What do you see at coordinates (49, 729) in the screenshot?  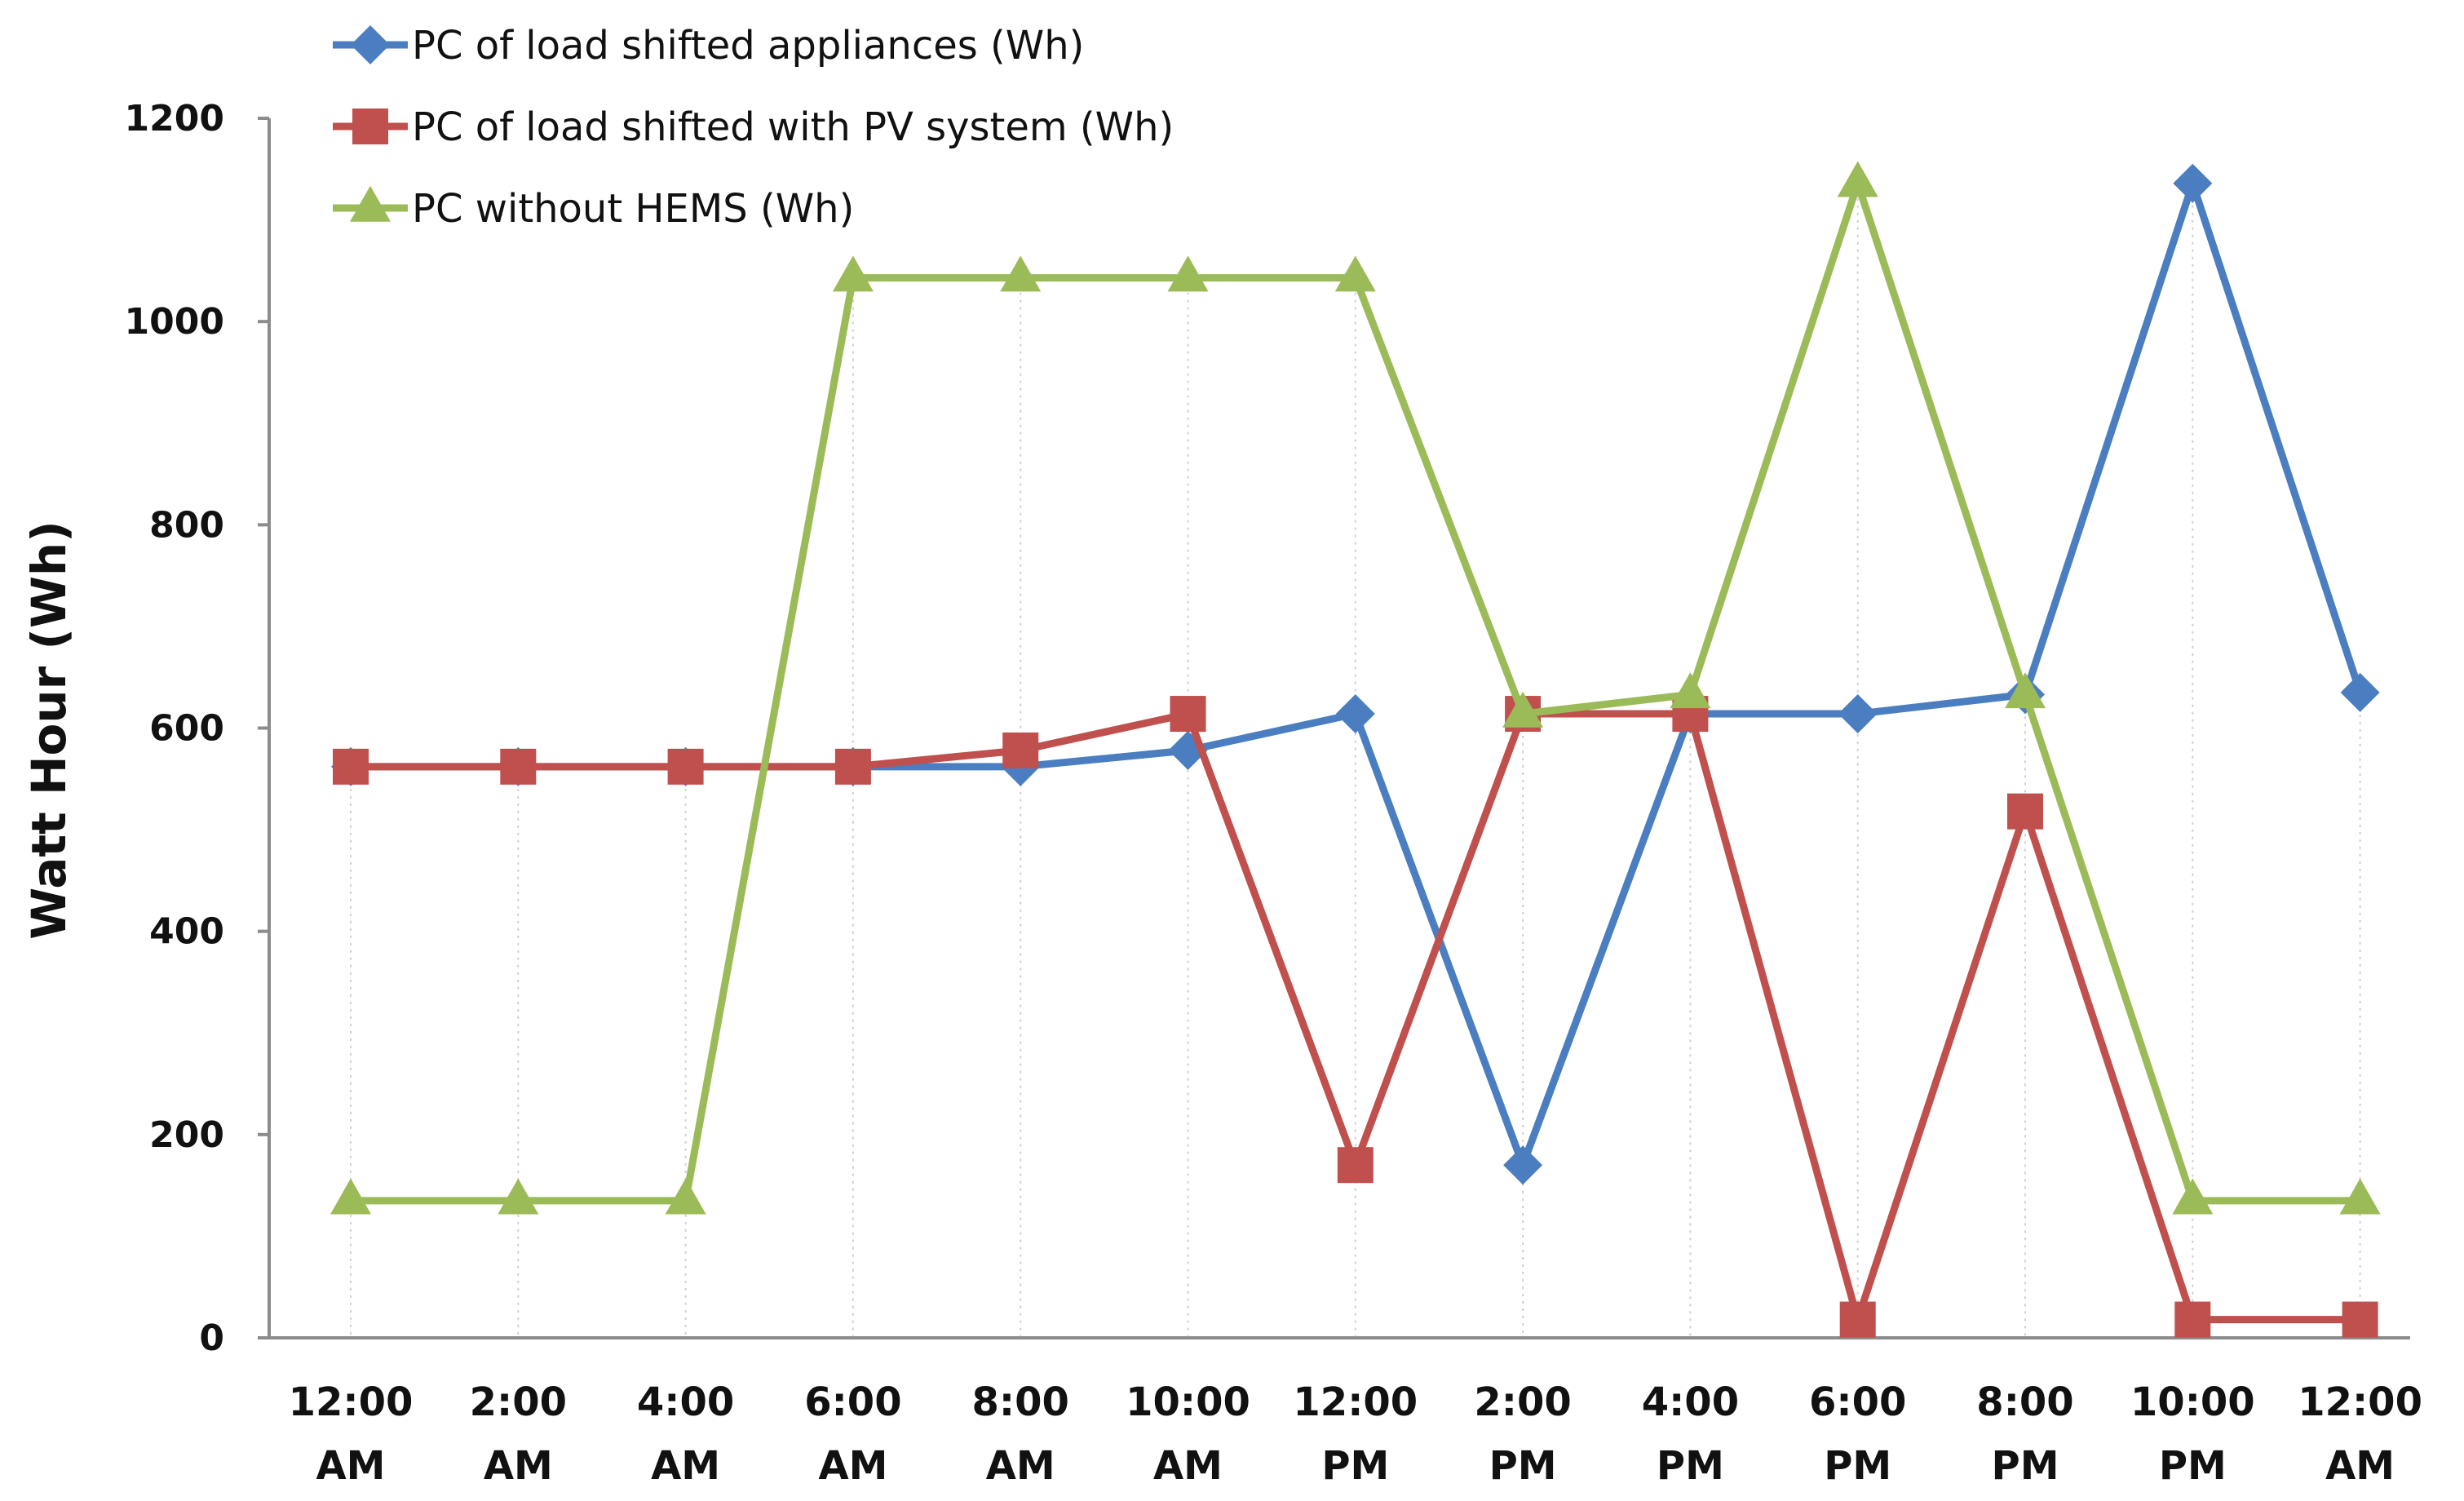 I see `y-axis-label: Watt Hour (Wh)` at bounding box center [49, 729].